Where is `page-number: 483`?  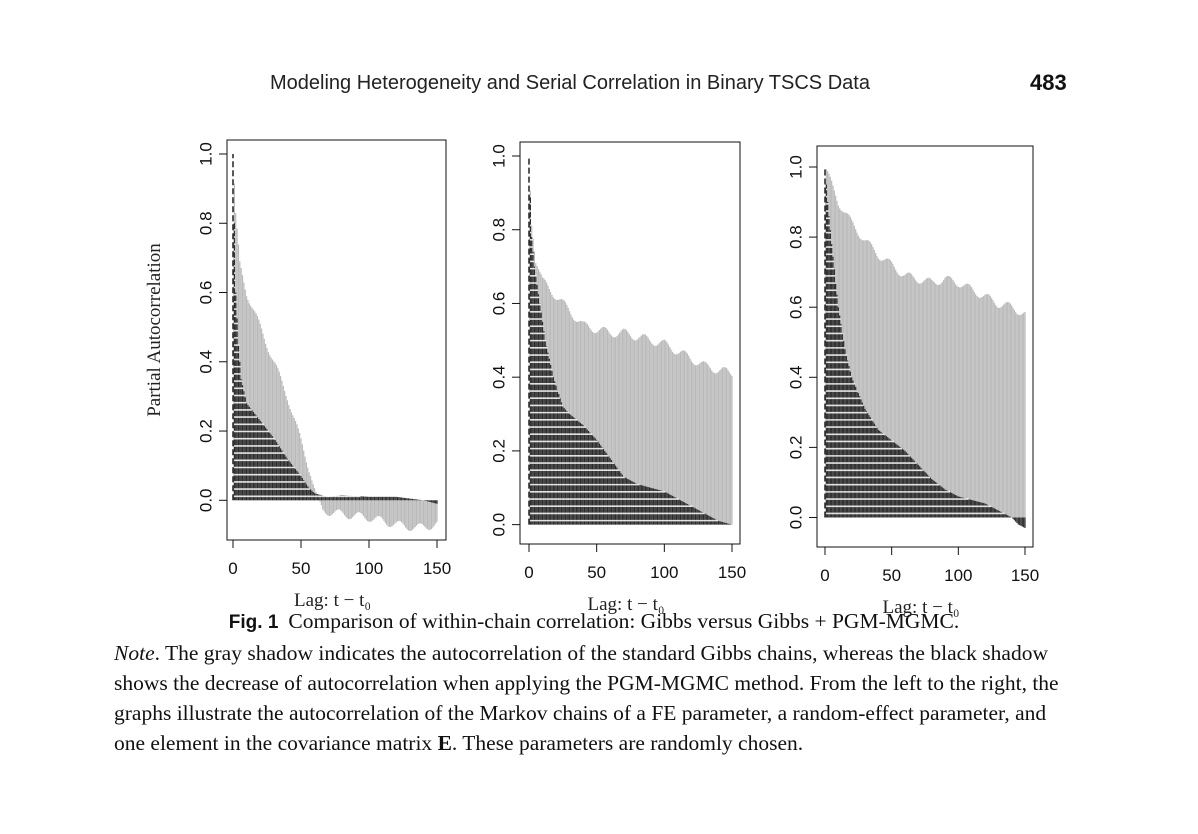 page-number: 483 is located at coordinates (1048, 82).